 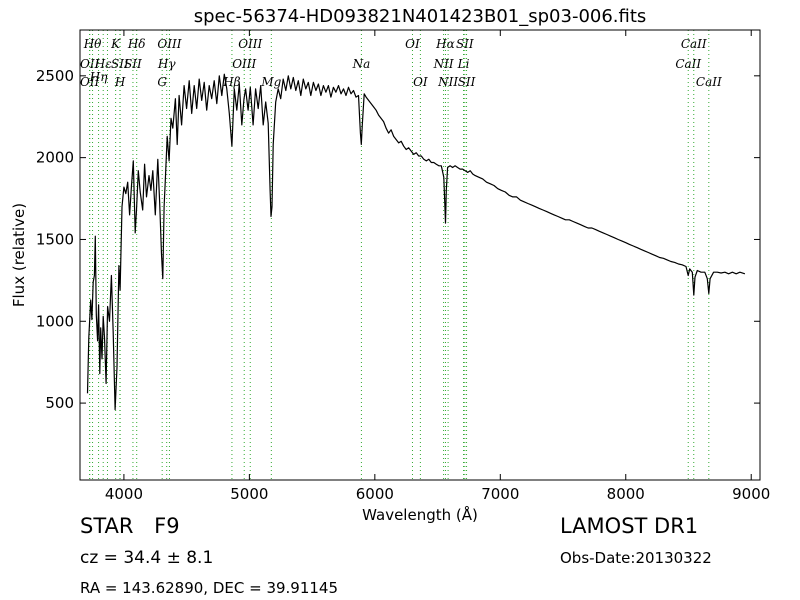 What do you see at coordinates (636, 558) in the screenshot?
I see `observation-date: Obs-Date:20130322` at bounding box center [636, 558].